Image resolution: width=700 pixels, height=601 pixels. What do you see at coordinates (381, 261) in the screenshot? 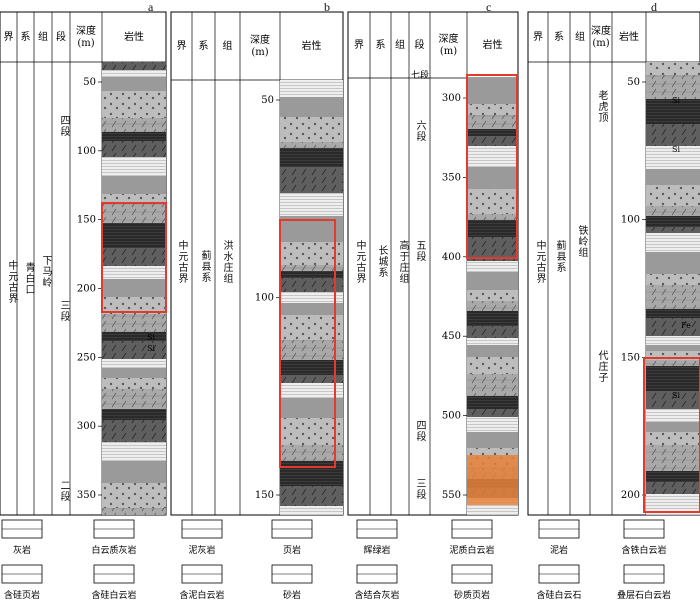
I see `panel-c-system: 长城系` at bounding box center [381, 261].